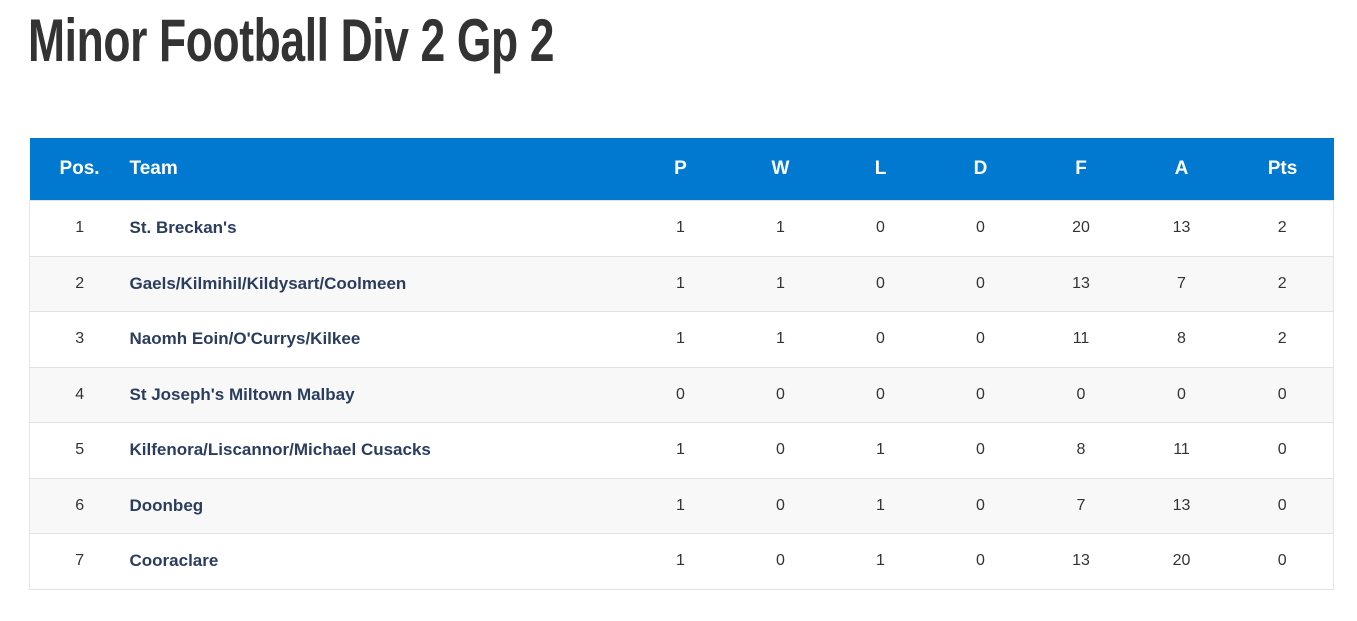  Describe the element at coordinates (79, 450) in the screenshot. I see `table-cell: 5` at that location.